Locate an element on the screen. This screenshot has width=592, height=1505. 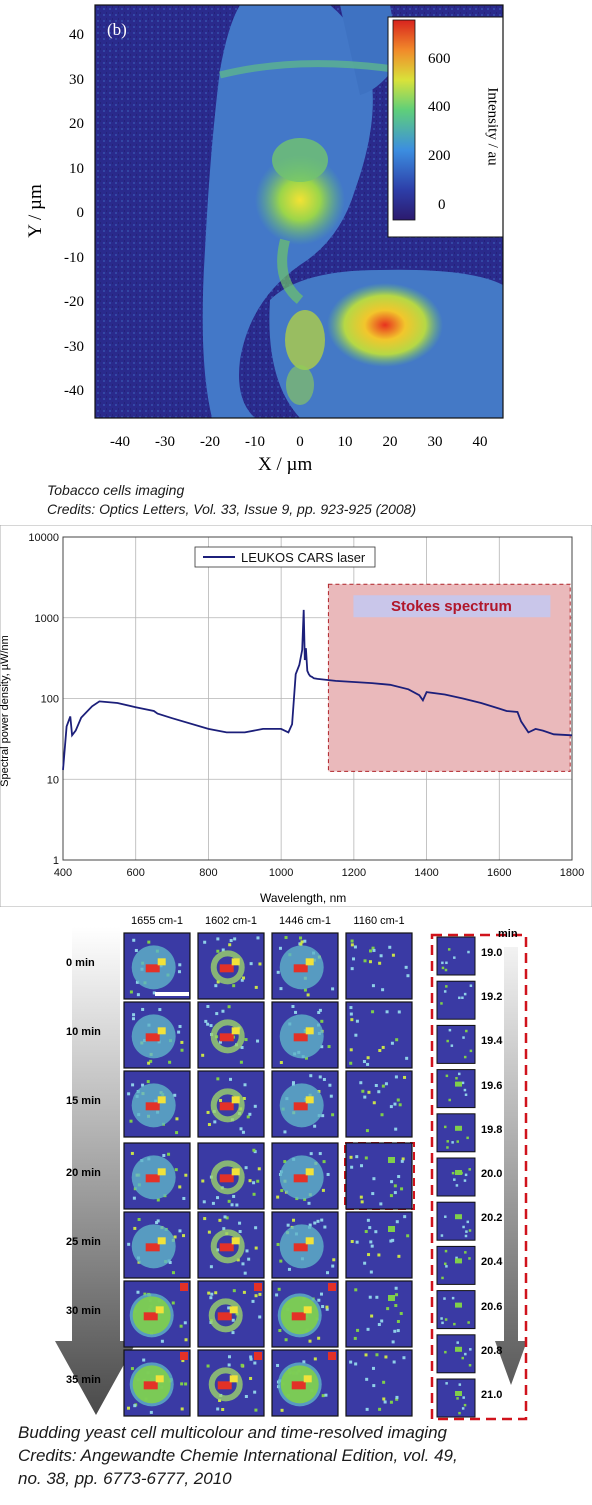
series-line is located at coordinates (317, 690).